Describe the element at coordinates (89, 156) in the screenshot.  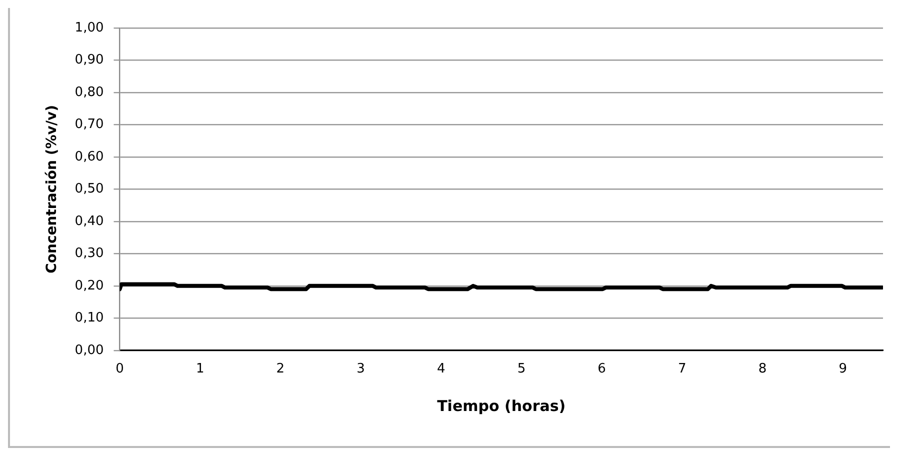
I see `y-tick-label: 0,60` at that location.